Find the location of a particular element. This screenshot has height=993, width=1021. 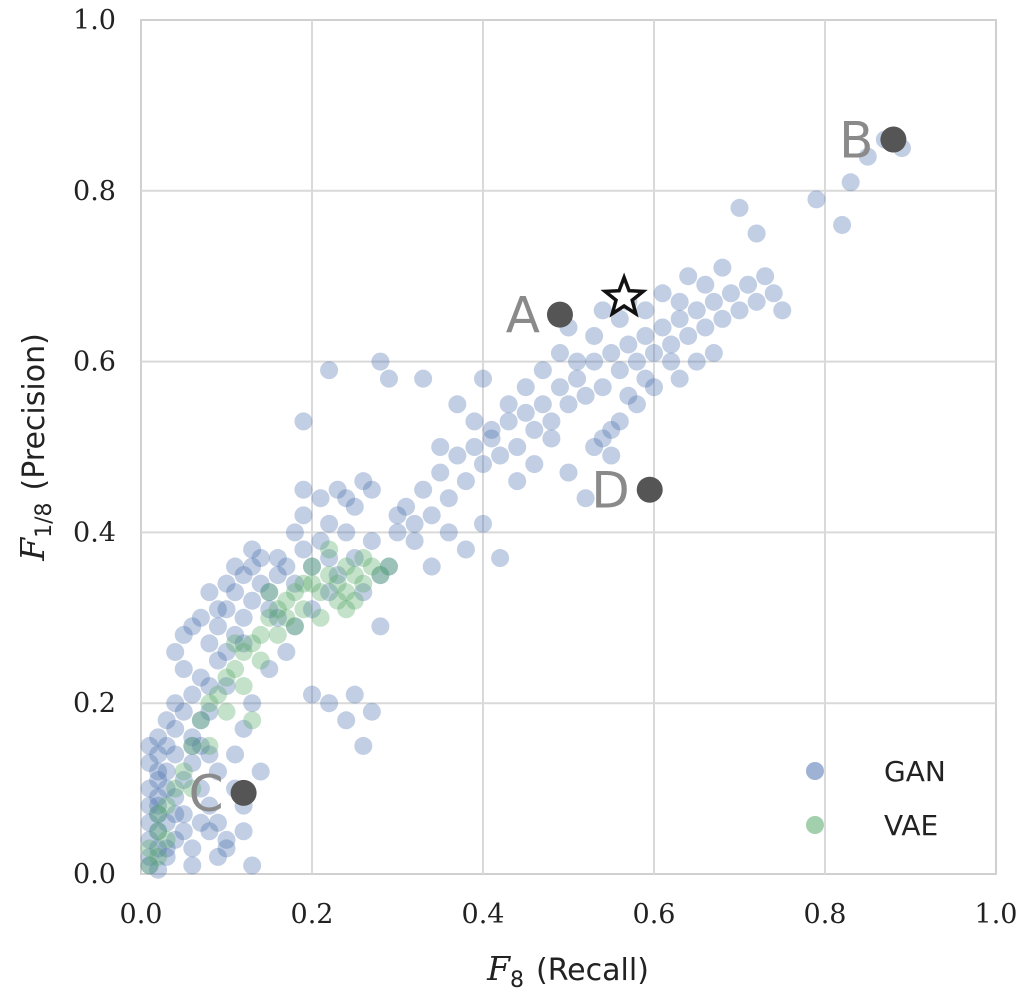

x-axis-label-sub: 8 is located at coordinates (517, 980).